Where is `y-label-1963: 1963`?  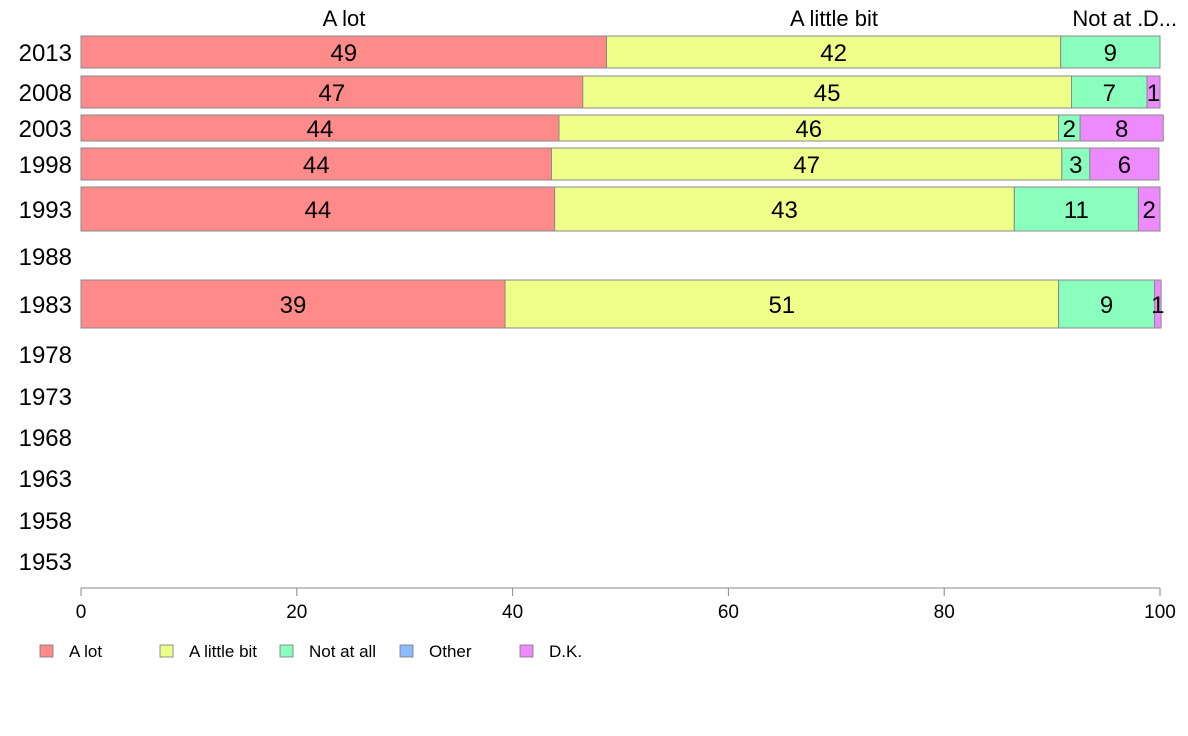 y-label-1963: 1963 is located at coordinates (45, 479).